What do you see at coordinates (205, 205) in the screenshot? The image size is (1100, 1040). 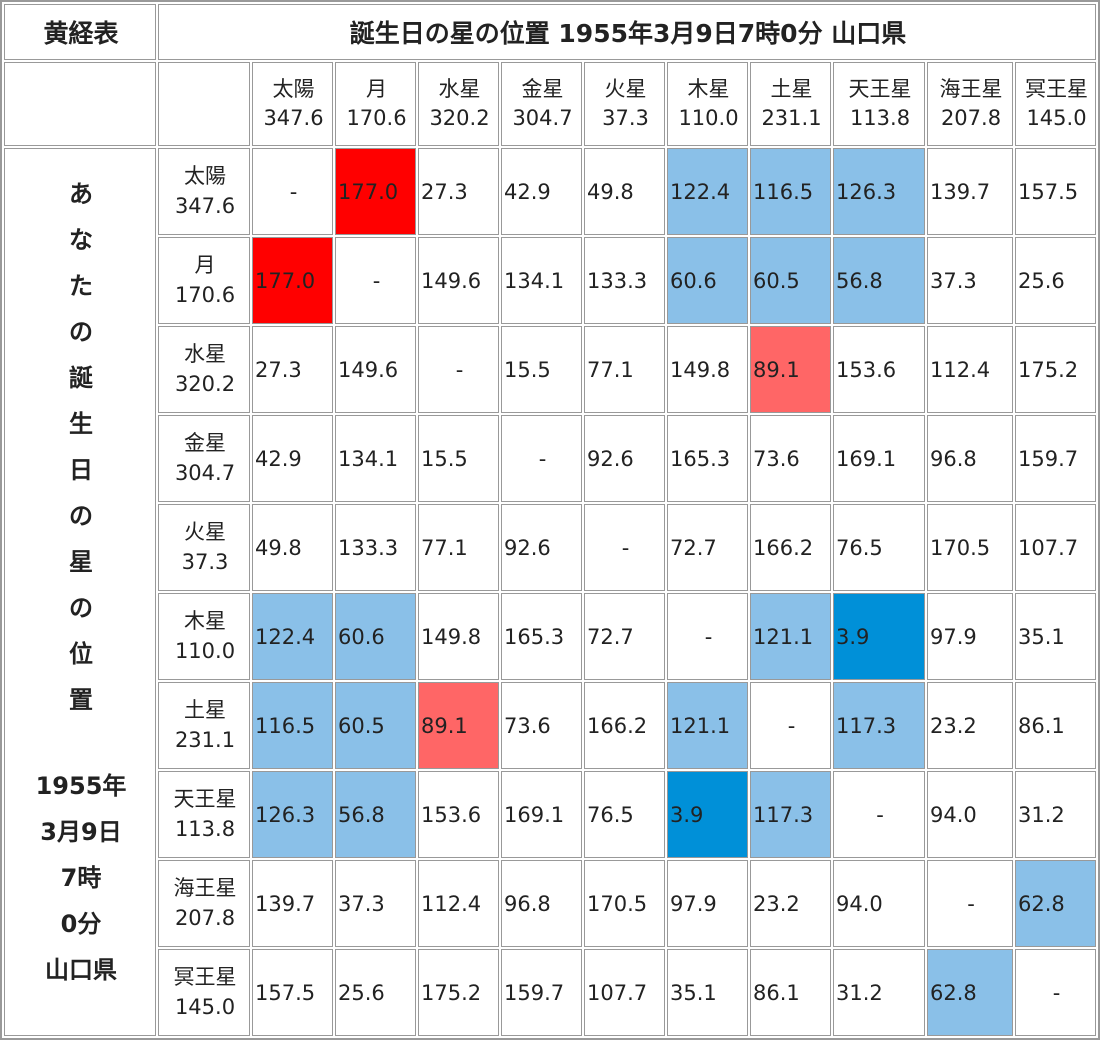 I see `planet-longitude: 347.6` at bounding box center [205, 205].